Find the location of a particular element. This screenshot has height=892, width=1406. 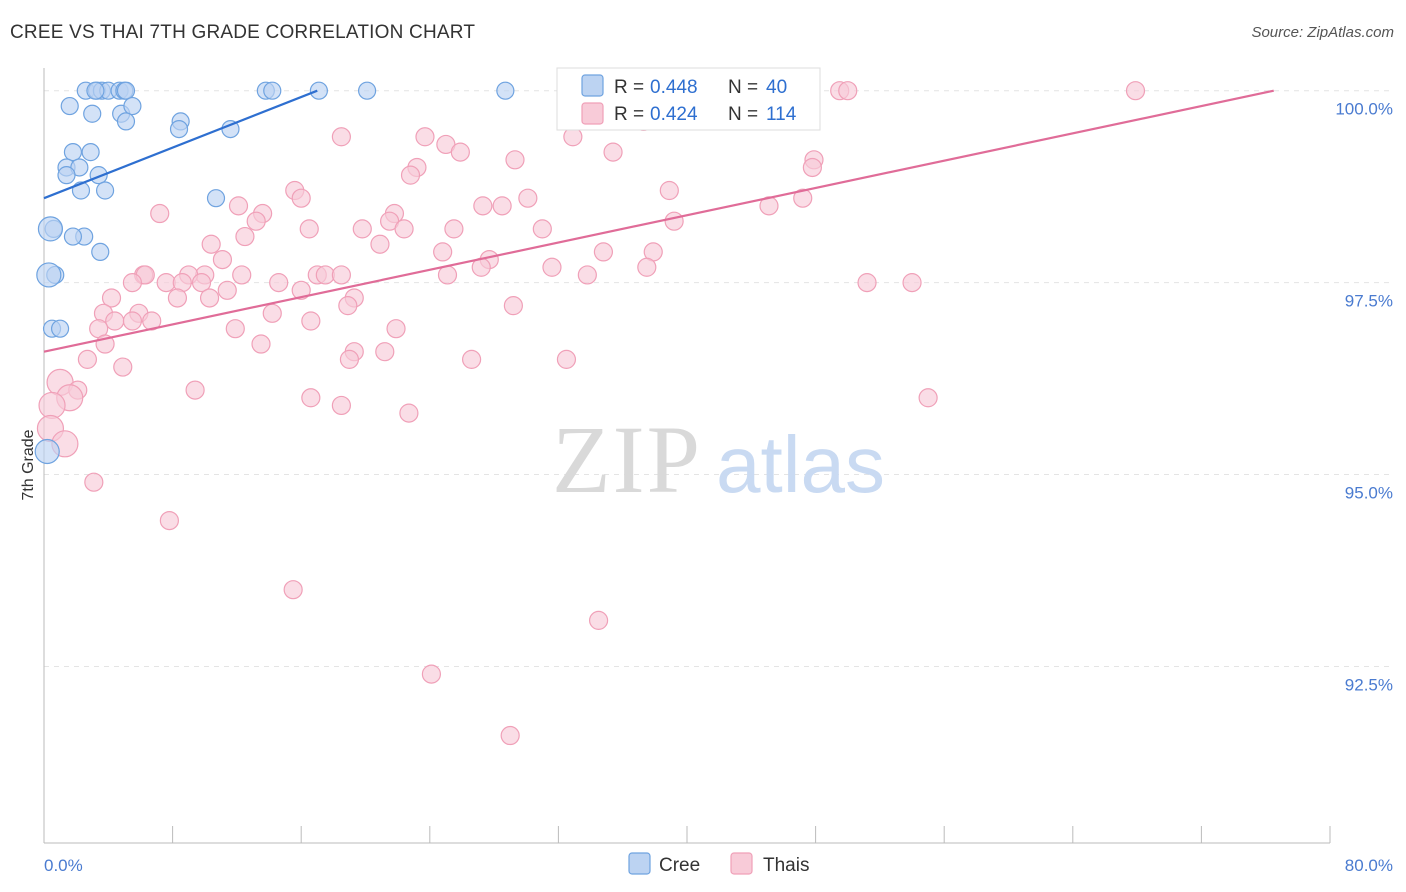

legend-thais-label: Thais is located at coordinates (786, 865).